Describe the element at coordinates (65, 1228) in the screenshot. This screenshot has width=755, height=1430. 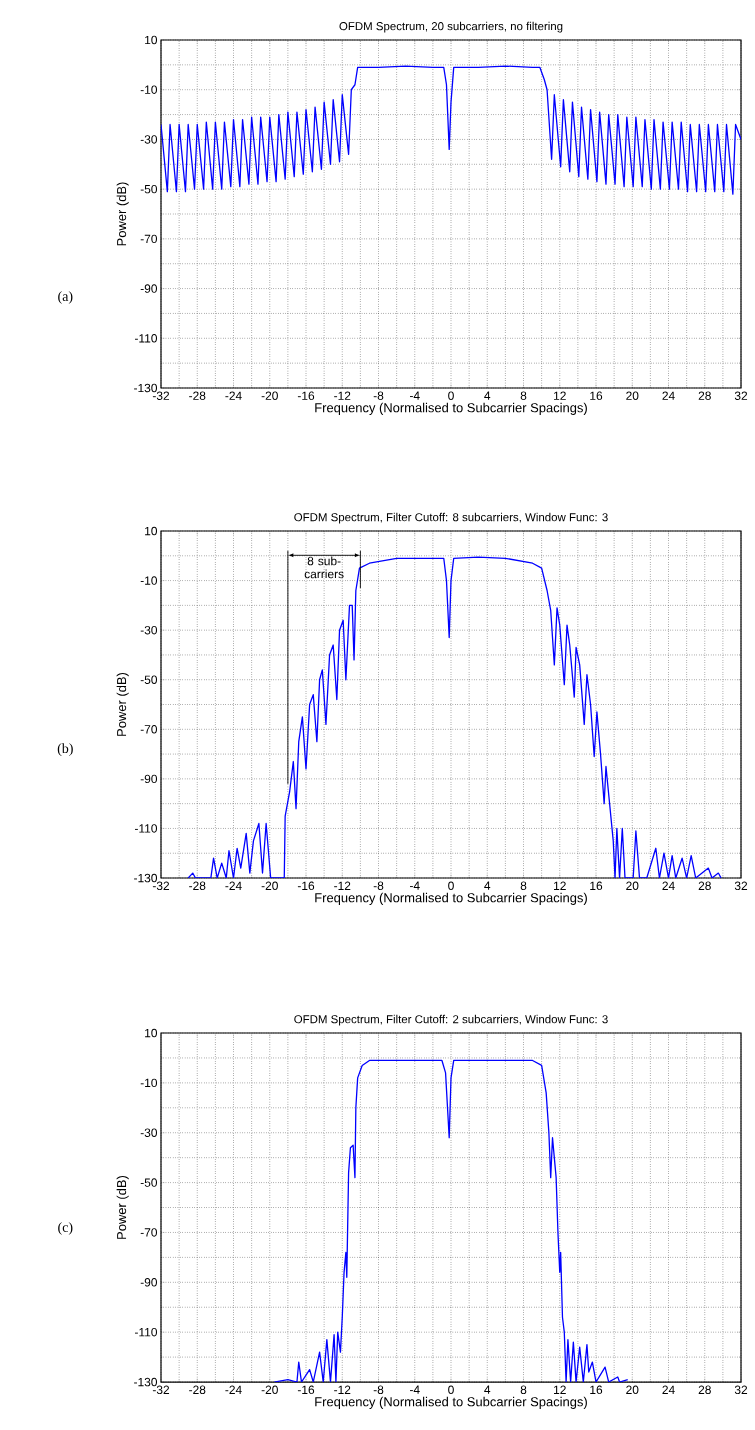
I see `text: (c)` at that location.